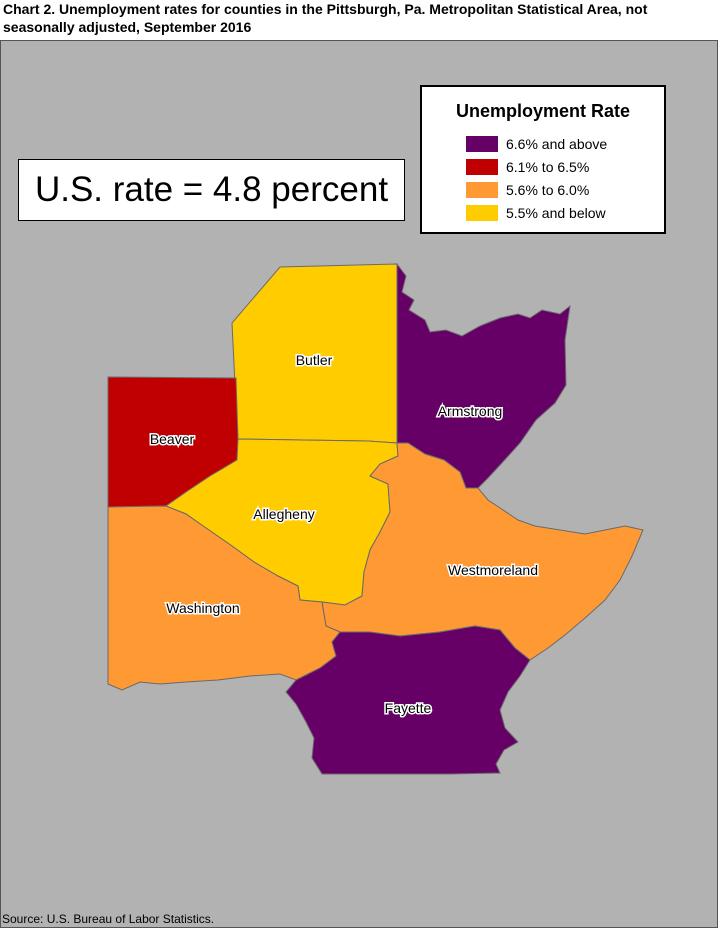 Image resolution: width=720 pixels, height=929 pixels. Describe the element at coordinates (108, 919) in the screenshot. I see `source-note: Source: U.S. Bureau of Labor Statistics.` at that location.